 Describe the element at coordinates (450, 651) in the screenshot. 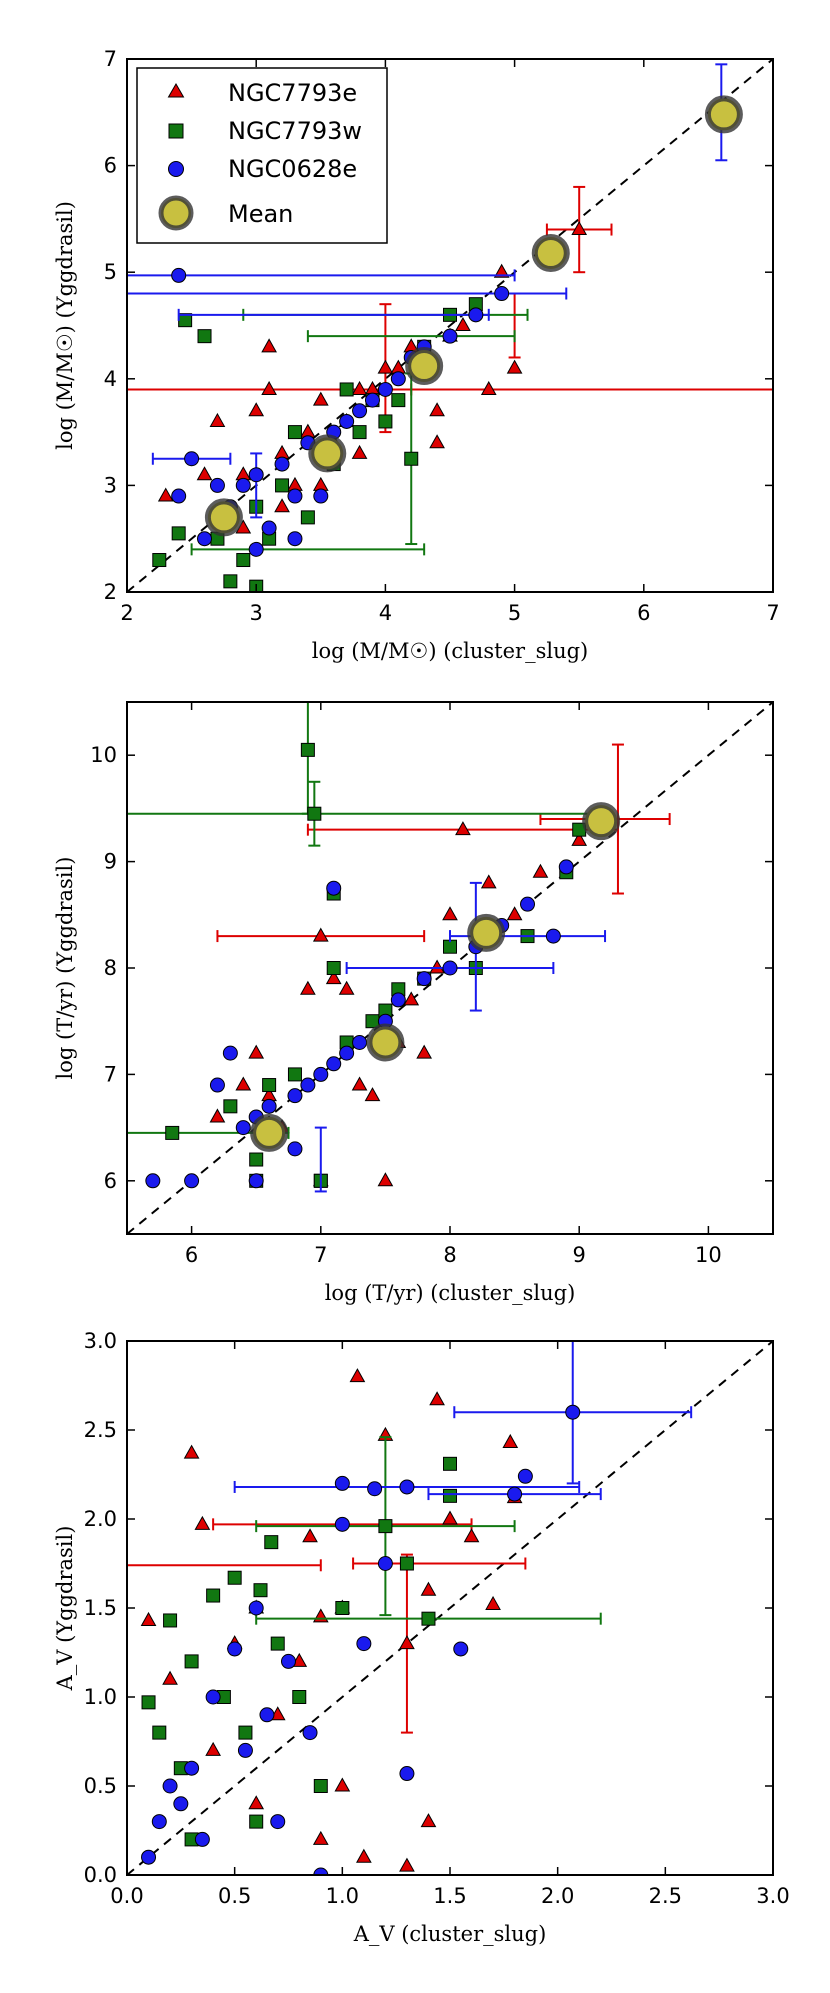

I see `x-axis-label: log (M/M☉) (cluster_slug)` at that location.